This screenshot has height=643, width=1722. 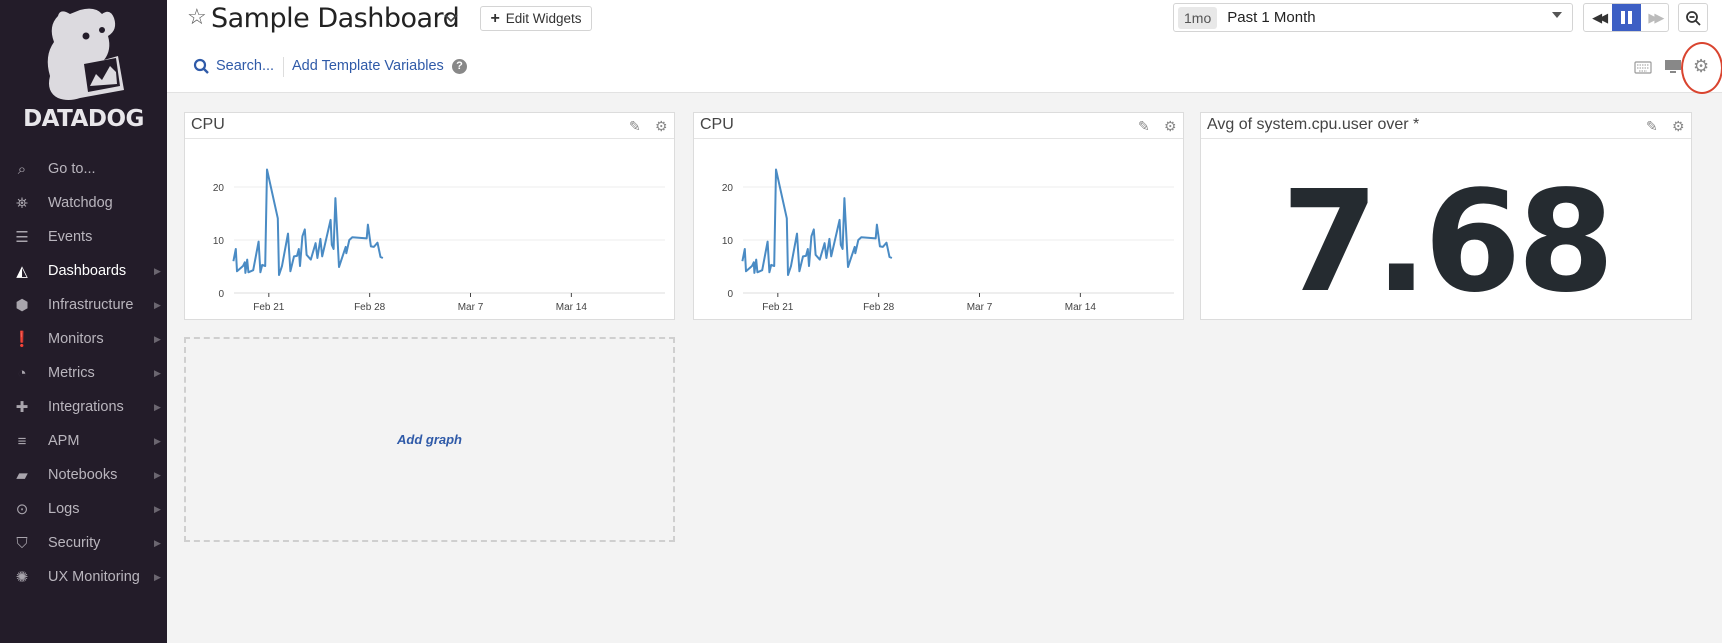 I want to click on cpu-series-line, so click(x=817, y=222).